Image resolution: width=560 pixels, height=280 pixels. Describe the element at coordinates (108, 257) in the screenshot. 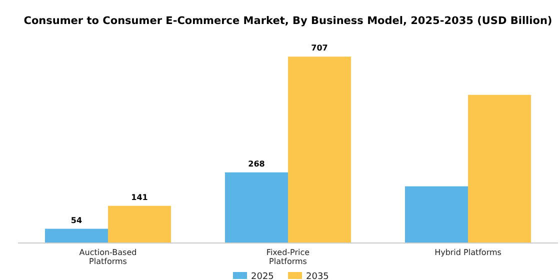

I see `x-tick-label: Auction-Based Platforms` at that location.